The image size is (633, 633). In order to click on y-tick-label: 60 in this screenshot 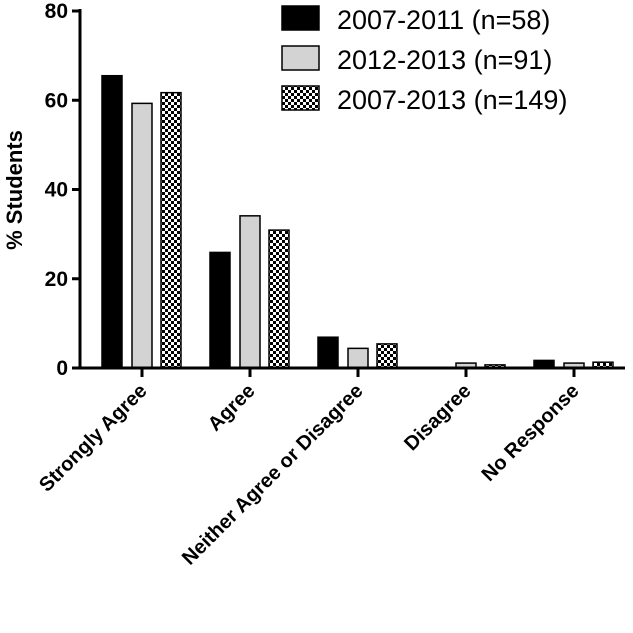, I will do `click(56, 100)`.